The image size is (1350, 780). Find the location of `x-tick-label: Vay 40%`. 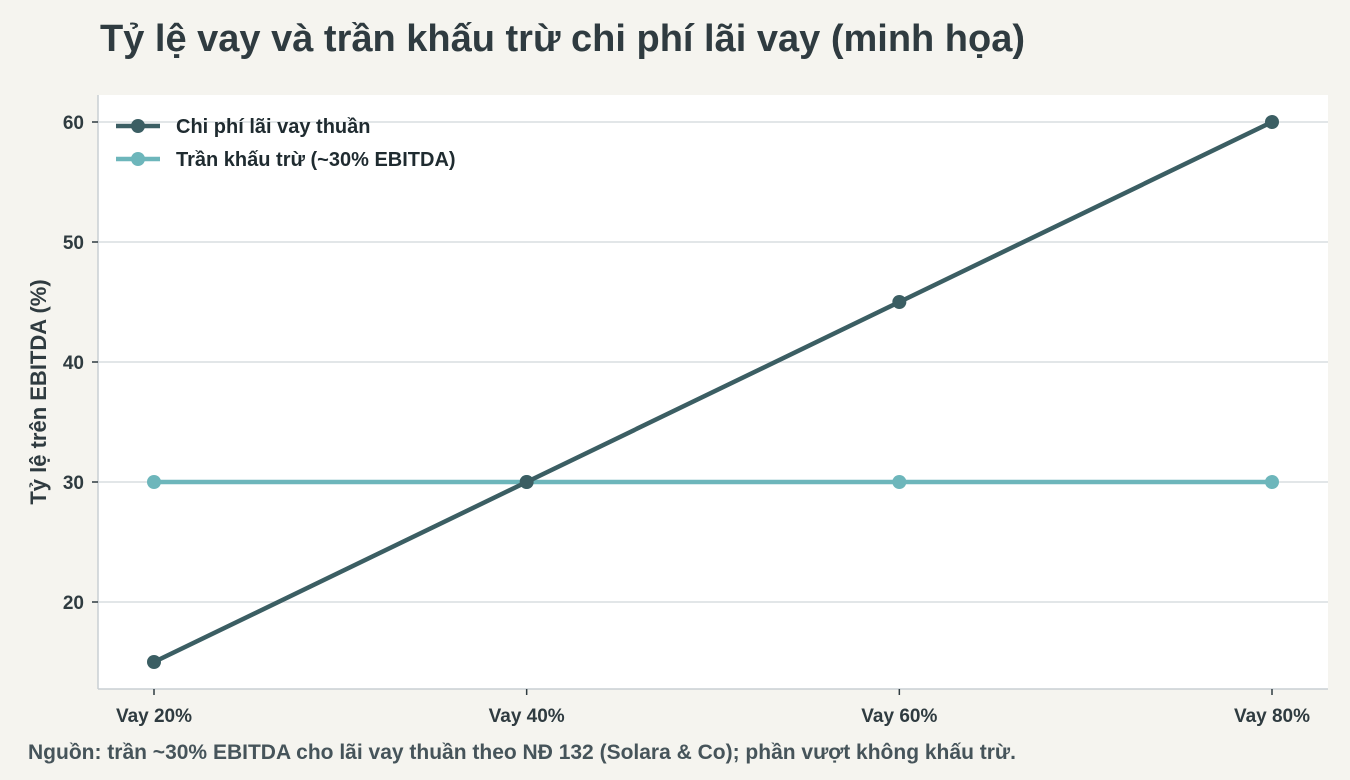

x-tick-label: Vay 40% is located at coordinates (527, 716).